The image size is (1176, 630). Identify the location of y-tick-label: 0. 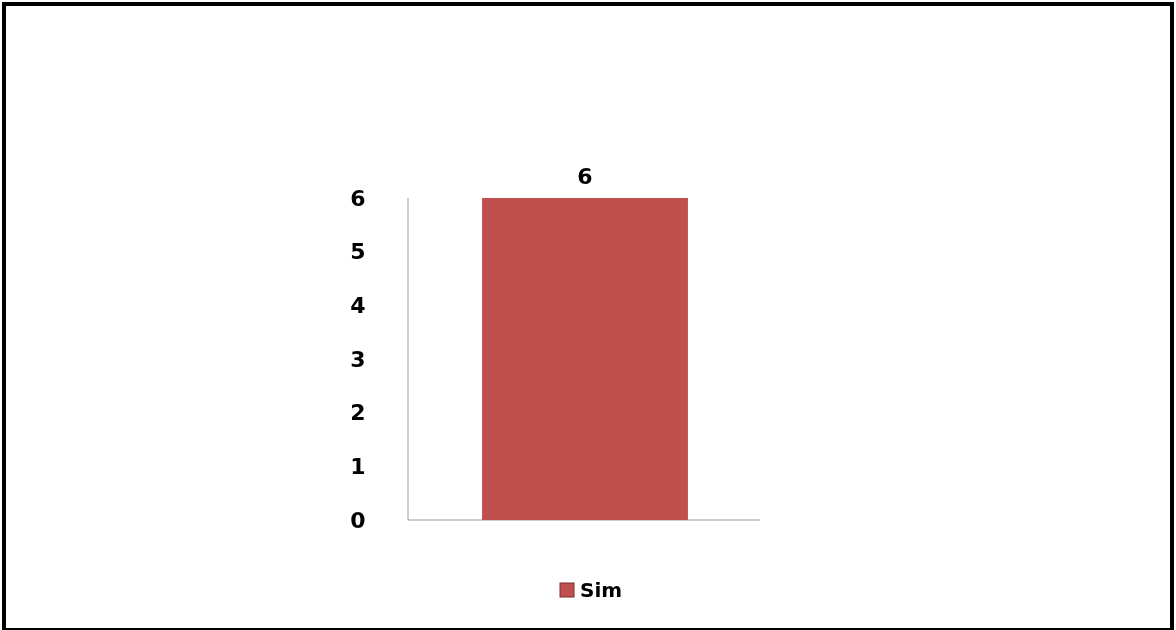
(358, 520).